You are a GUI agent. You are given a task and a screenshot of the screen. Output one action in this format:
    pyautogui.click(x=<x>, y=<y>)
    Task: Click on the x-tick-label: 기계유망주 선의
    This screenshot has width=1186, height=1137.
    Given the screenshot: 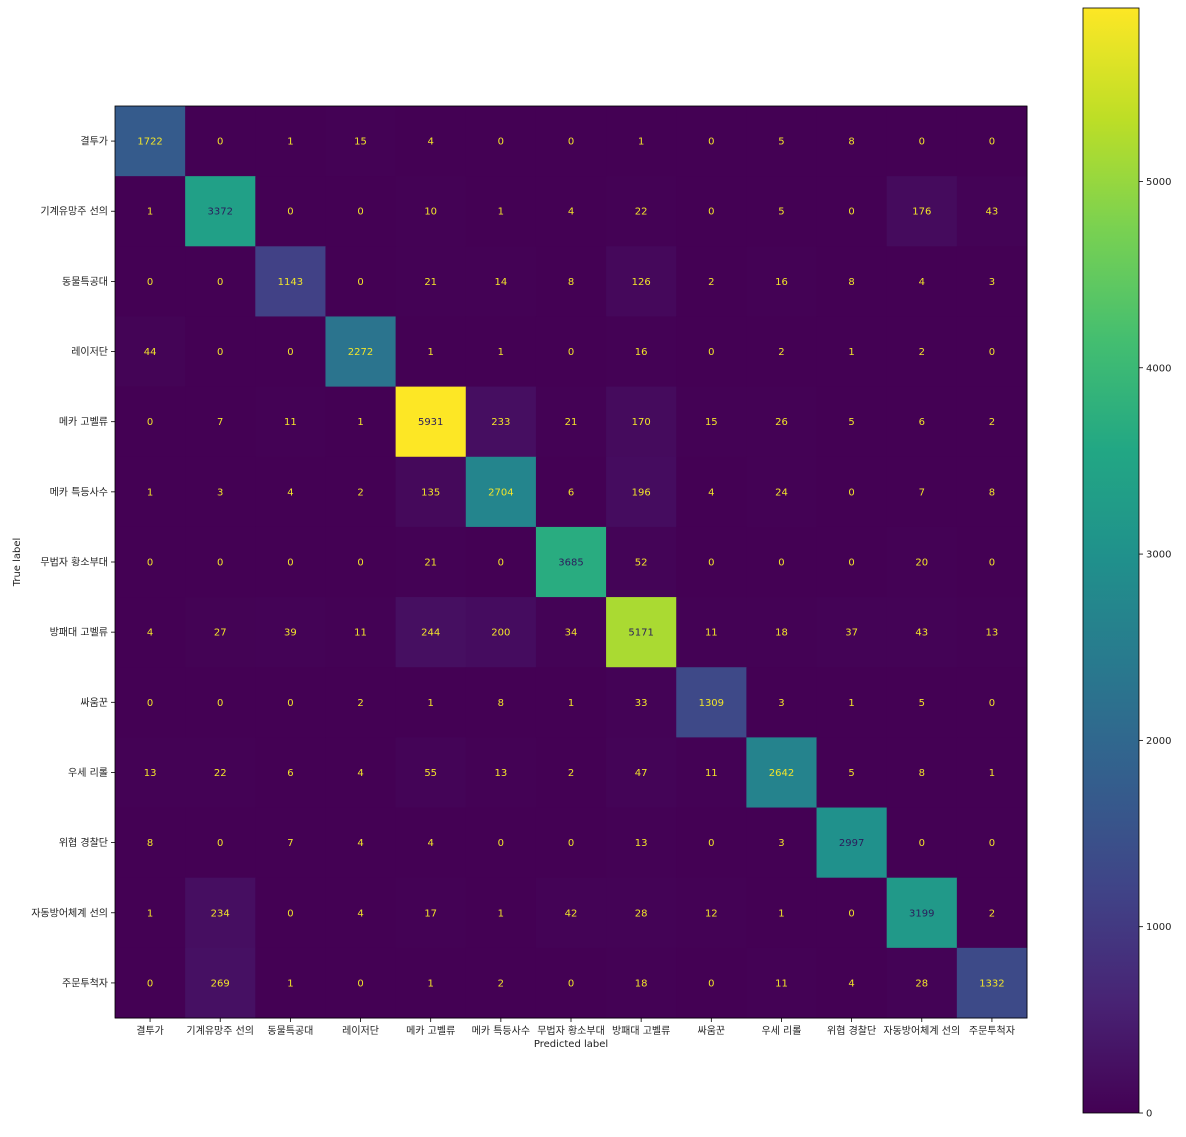 What is the action you would take?
    pyautogui.click(x=220, y=1031)
    